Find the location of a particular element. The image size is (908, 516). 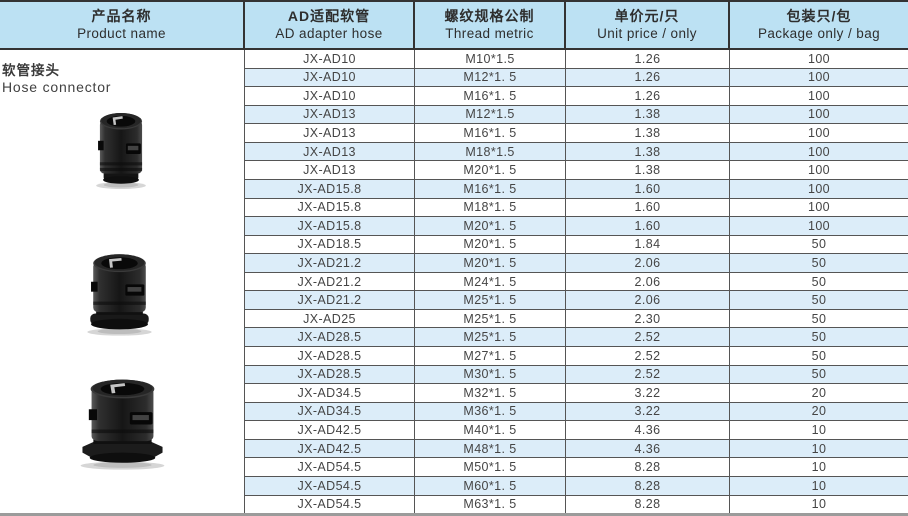

cell-unit-price: 4.36 is located at coordinates (648, 430).